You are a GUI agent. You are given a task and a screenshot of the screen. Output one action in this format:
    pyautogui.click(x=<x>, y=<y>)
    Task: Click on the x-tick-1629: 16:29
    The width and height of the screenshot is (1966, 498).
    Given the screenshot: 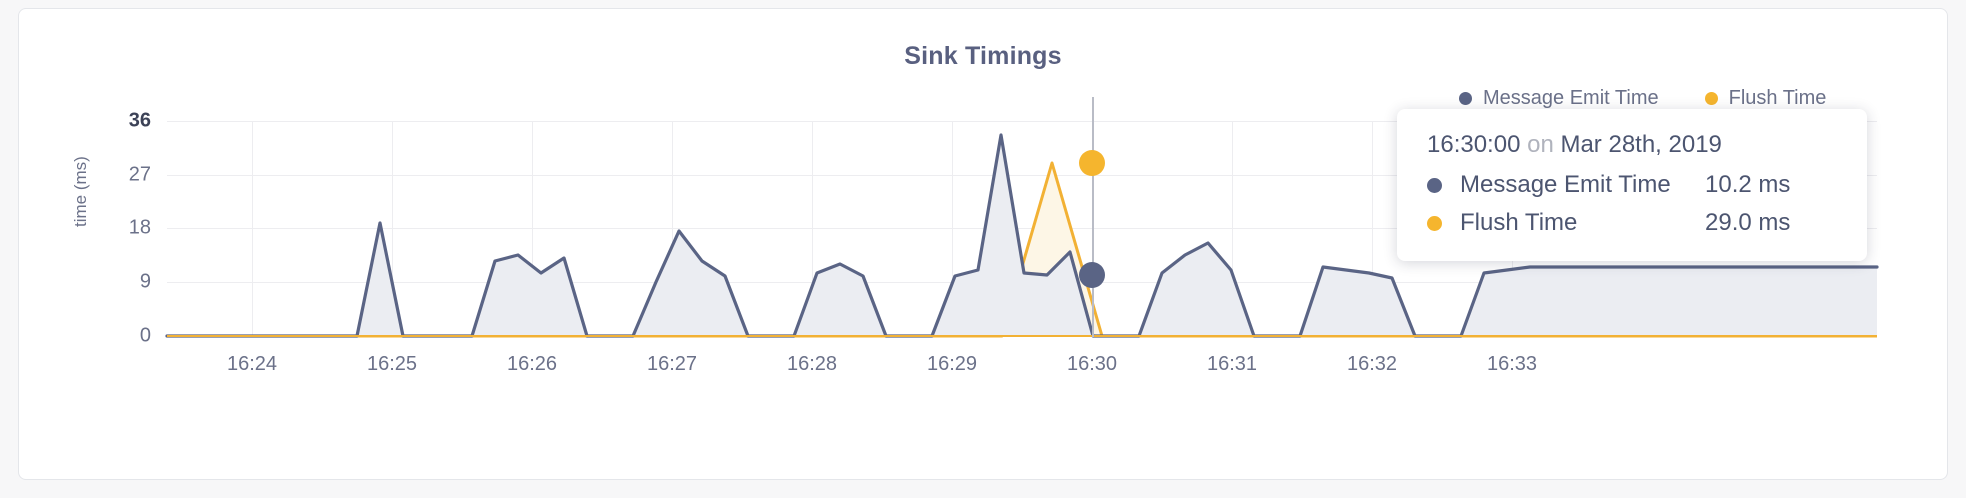 What is the action you would take?
    pyautogui.click(x=952, y=364)
    